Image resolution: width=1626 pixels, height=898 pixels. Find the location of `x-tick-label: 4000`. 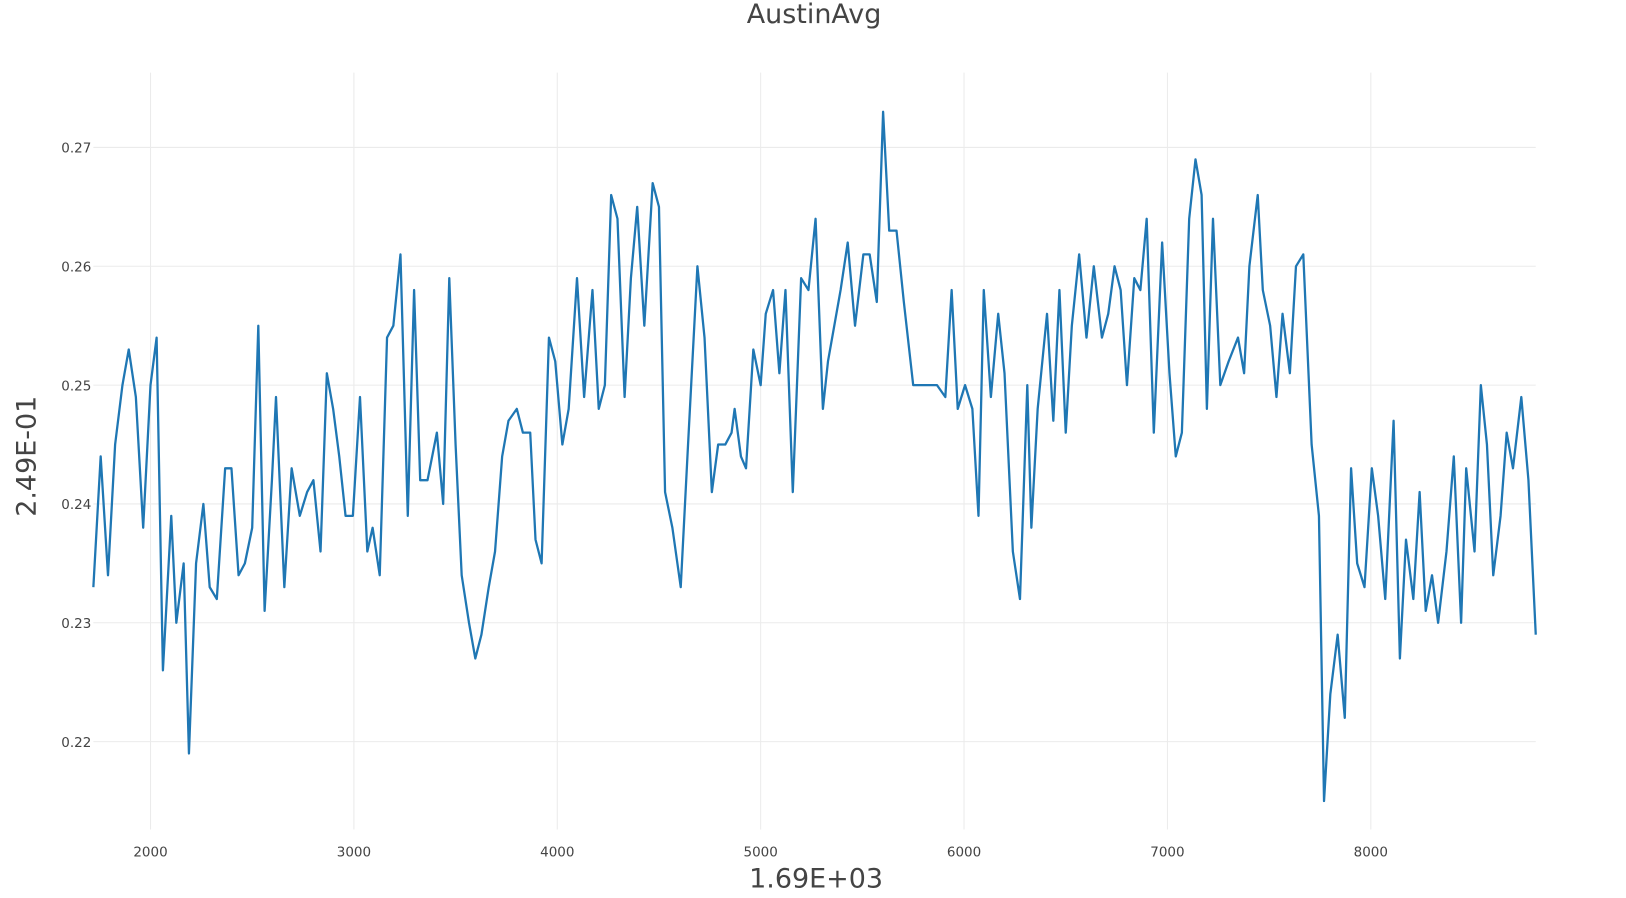

x-tick-label: 4000 is located at coordinates (557, 853).